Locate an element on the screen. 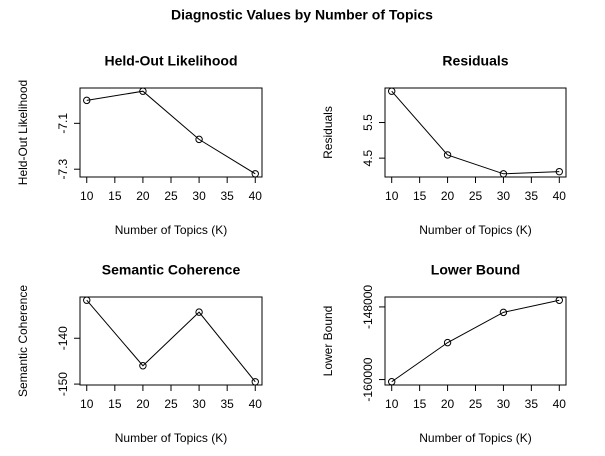  y-axis-label: Residuals is located at coordinates (328, 132).